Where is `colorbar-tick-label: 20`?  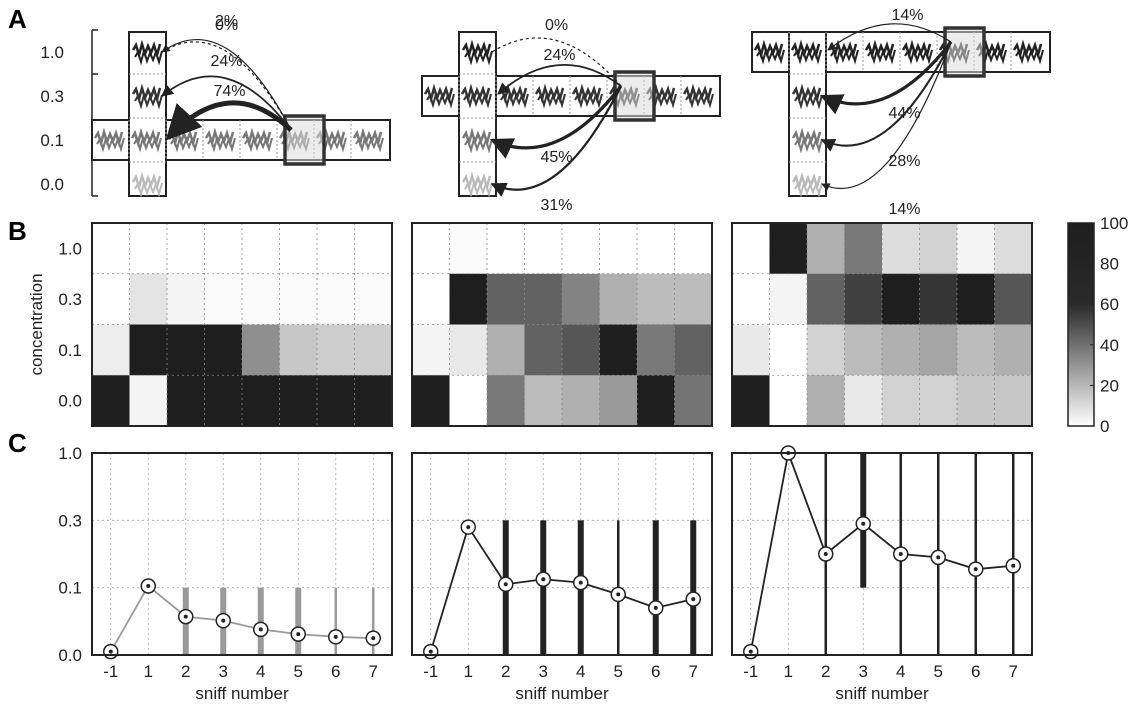
colorbar-tick-label: 20 is located at coordinates (1109, 385).